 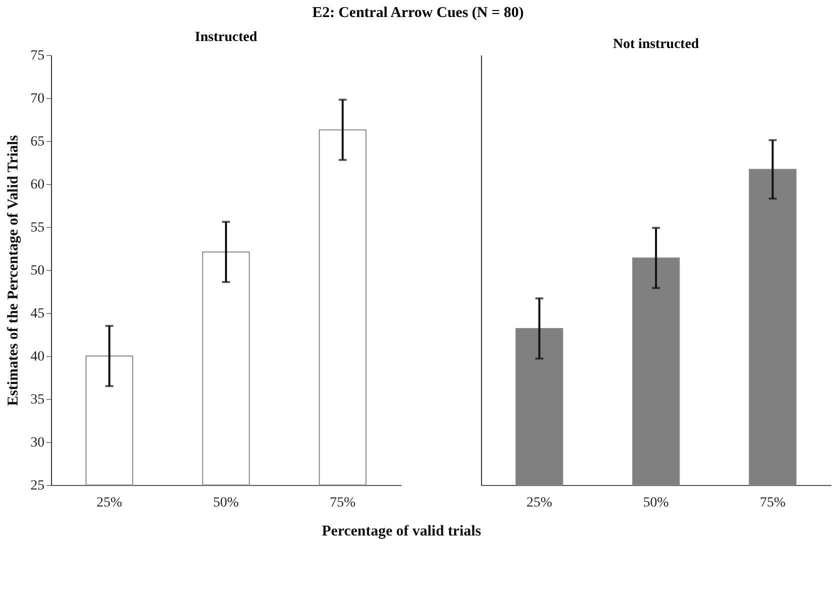 I want to click on y-tick-label: 70, so click(x=37, y=99).